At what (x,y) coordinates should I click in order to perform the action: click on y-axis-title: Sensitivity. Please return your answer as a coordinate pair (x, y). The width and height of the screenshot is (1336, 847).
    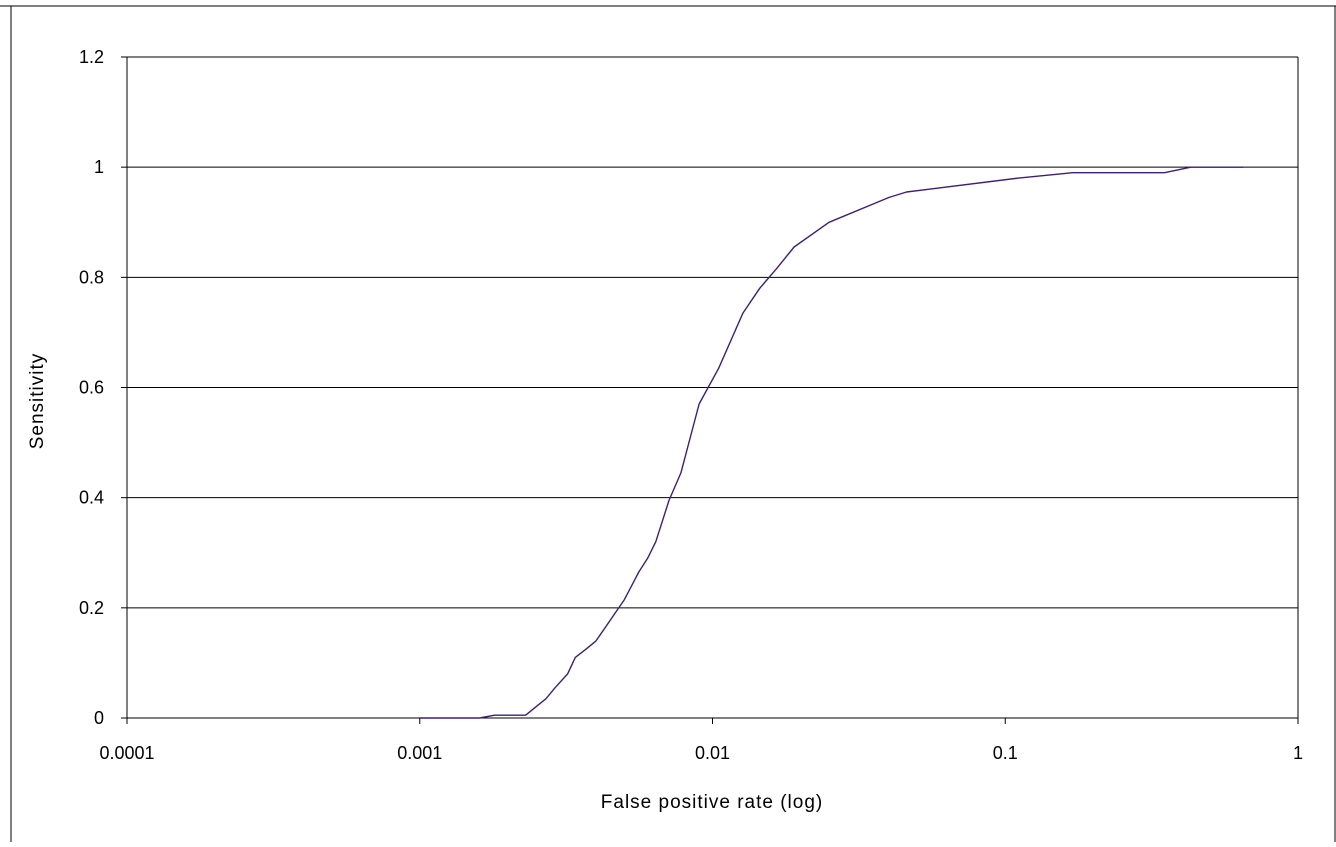
    Looking at the image, I should click on (37, 401).